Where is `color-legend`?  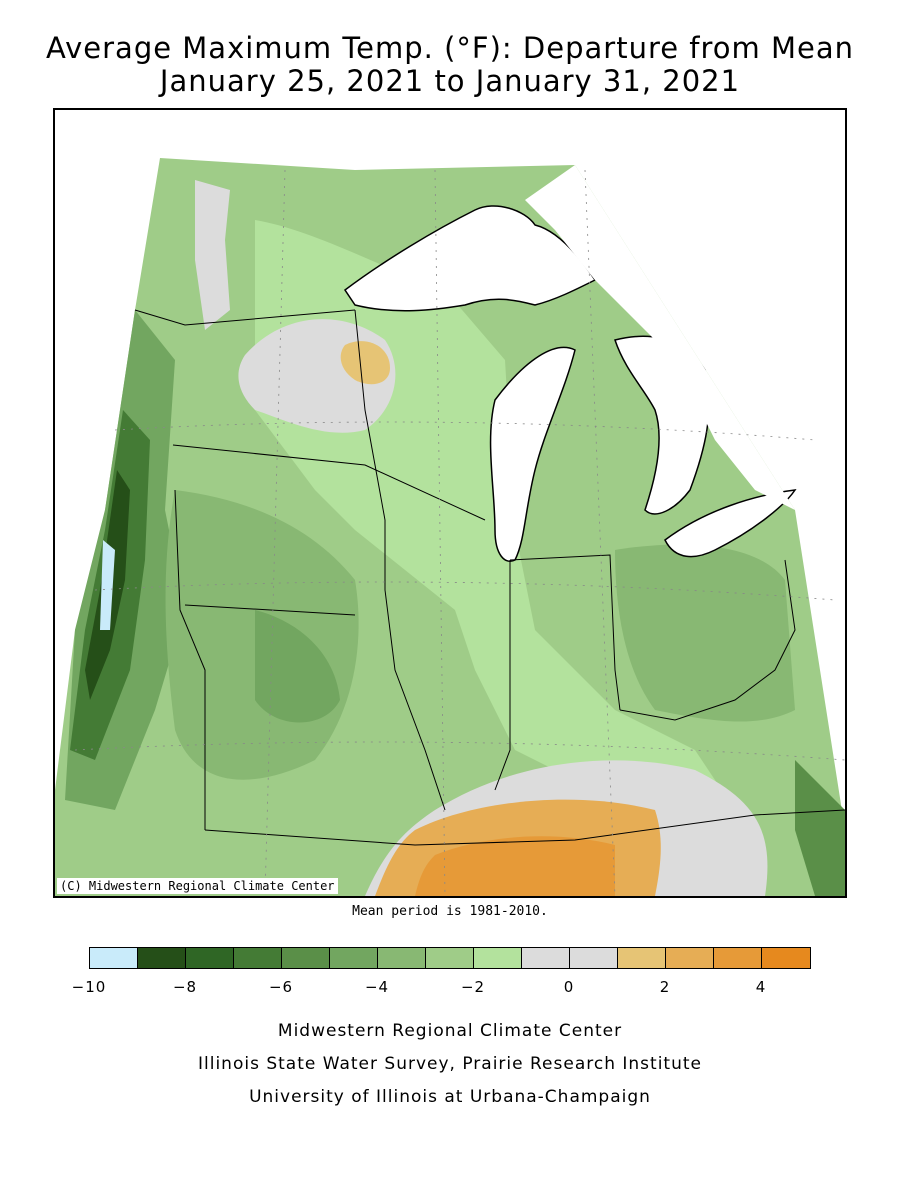 color-legend is located at coordinates (450, 958).